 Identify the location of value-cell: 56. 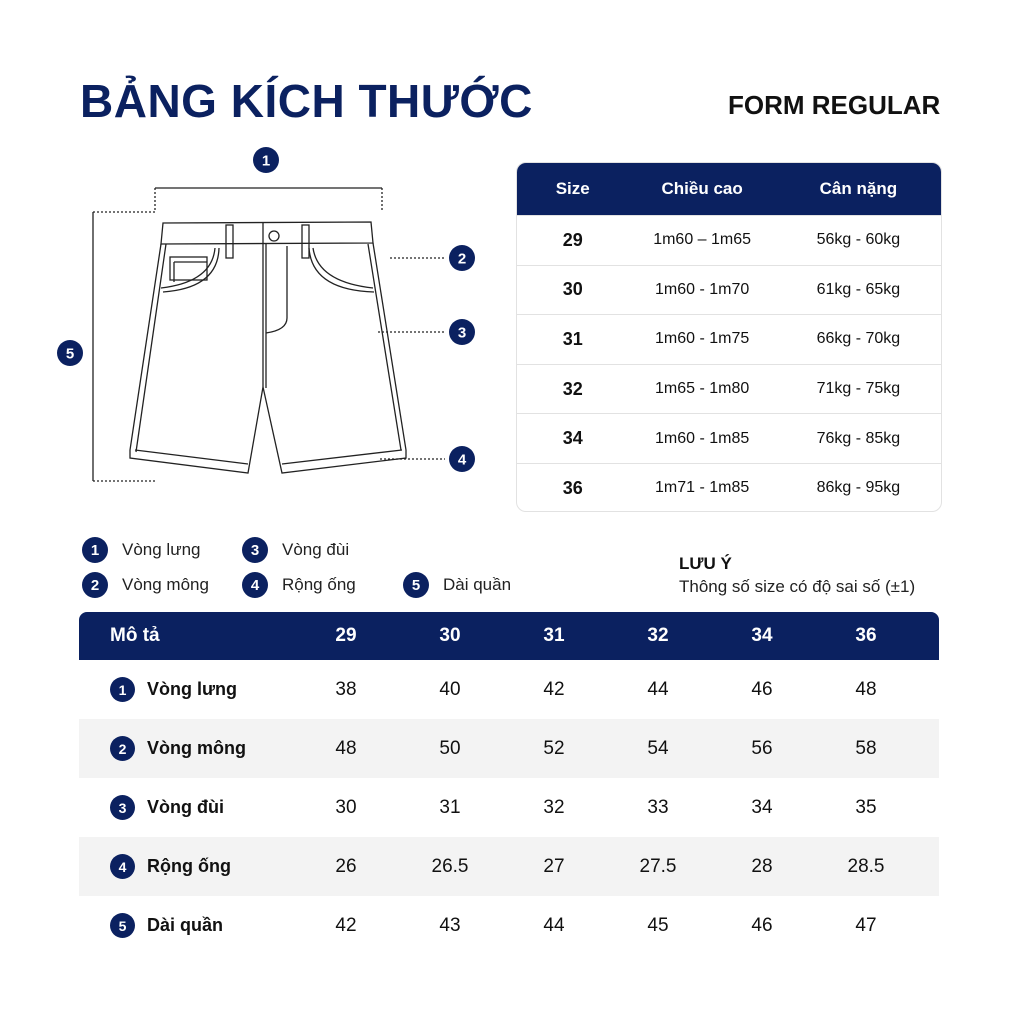
(762, 748).